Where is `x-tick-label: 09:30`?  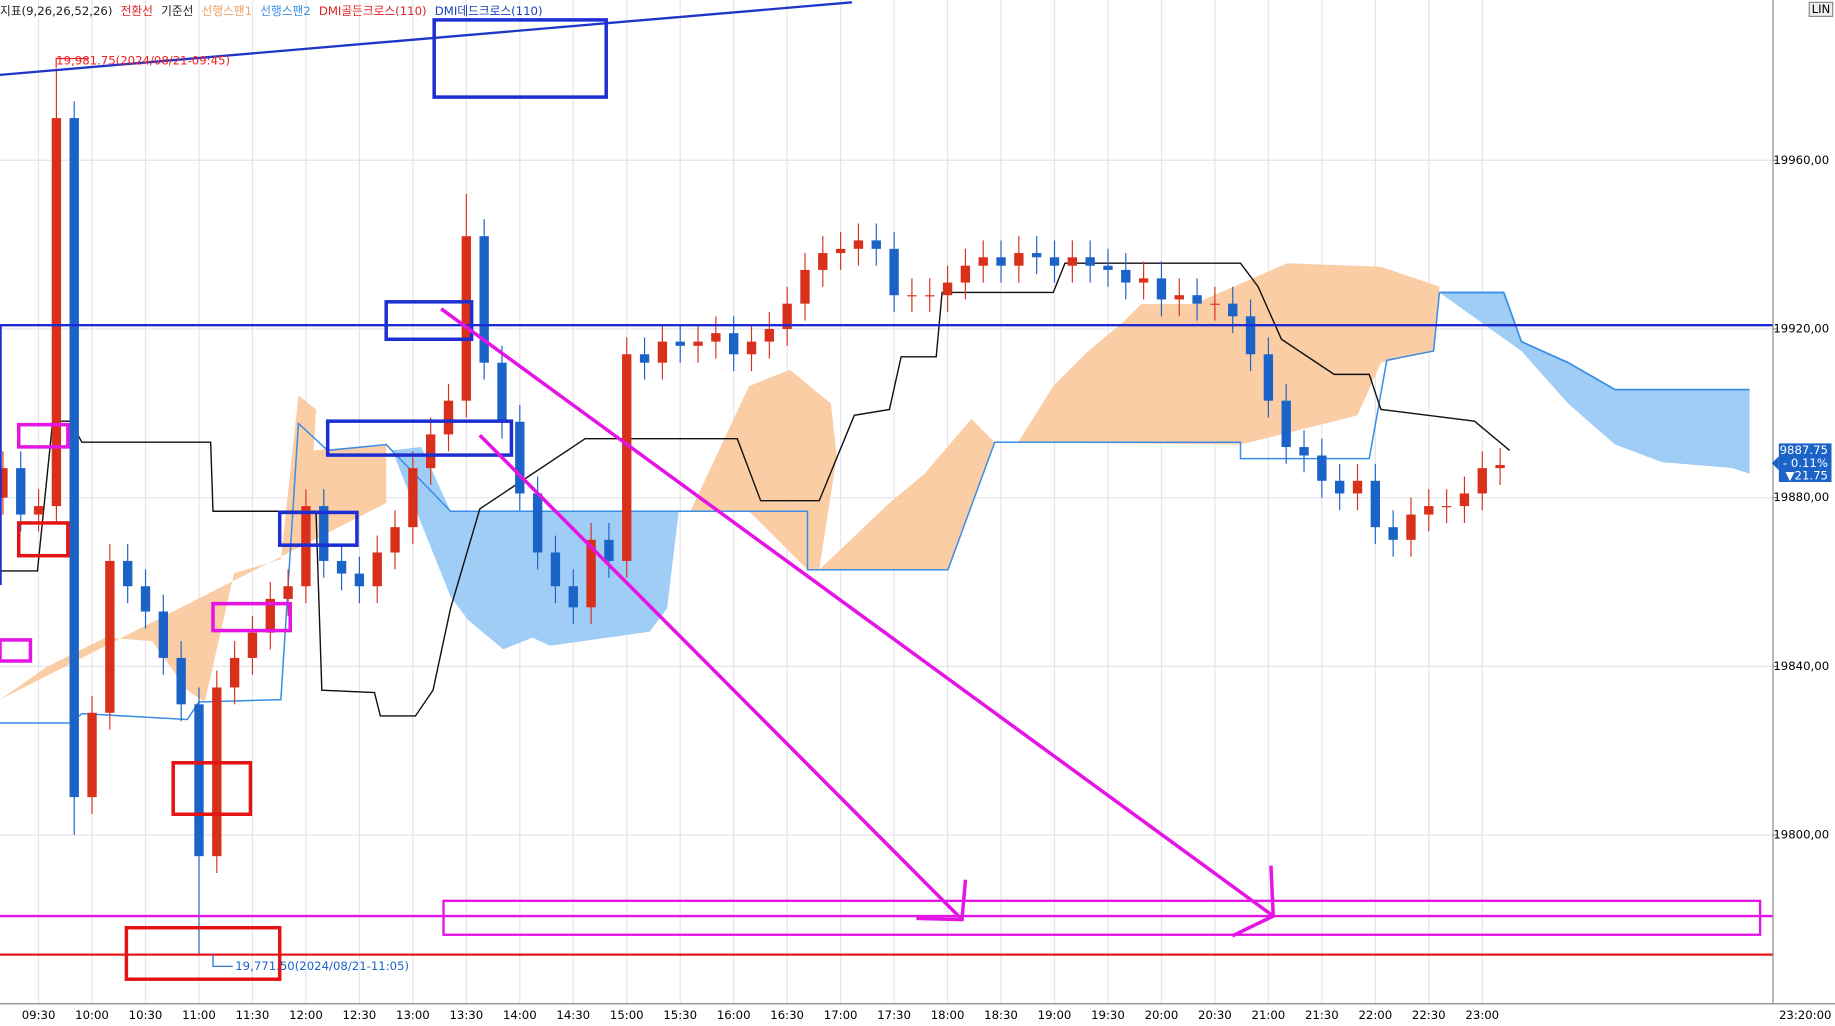
x-tick-label: 09:30 is located at coordinates (39, 1015).